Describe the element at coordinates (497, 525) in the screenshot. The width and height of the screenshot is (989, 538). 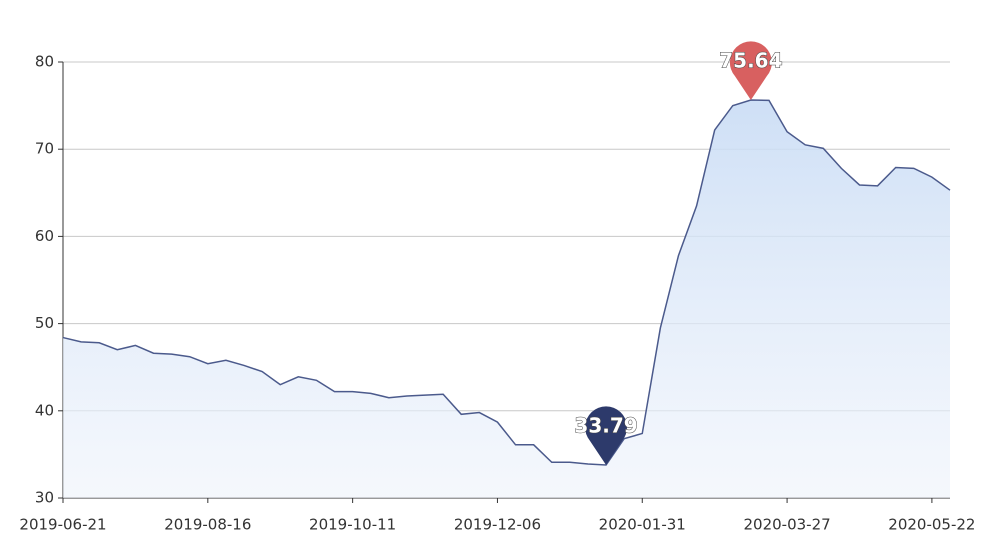
I see `x-tick-label: 2019-12-06` at that location.